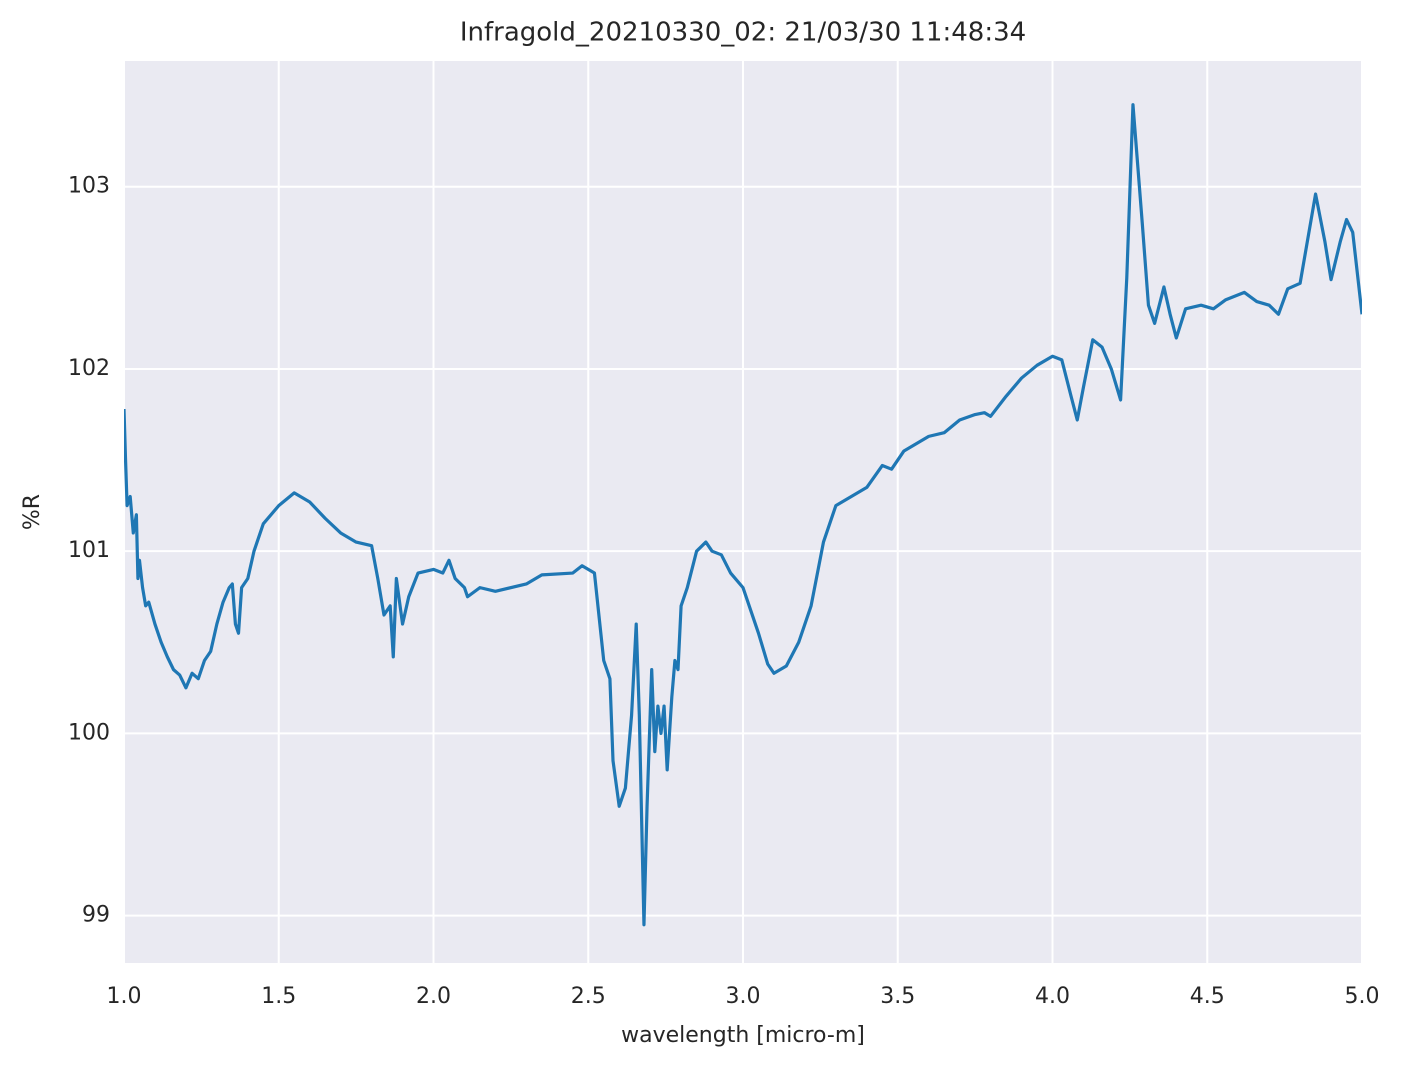 Image resolution: width=1402 pixels, height=1069 pixels. I want to click on y-tick-label: 102, so click(89, 368).